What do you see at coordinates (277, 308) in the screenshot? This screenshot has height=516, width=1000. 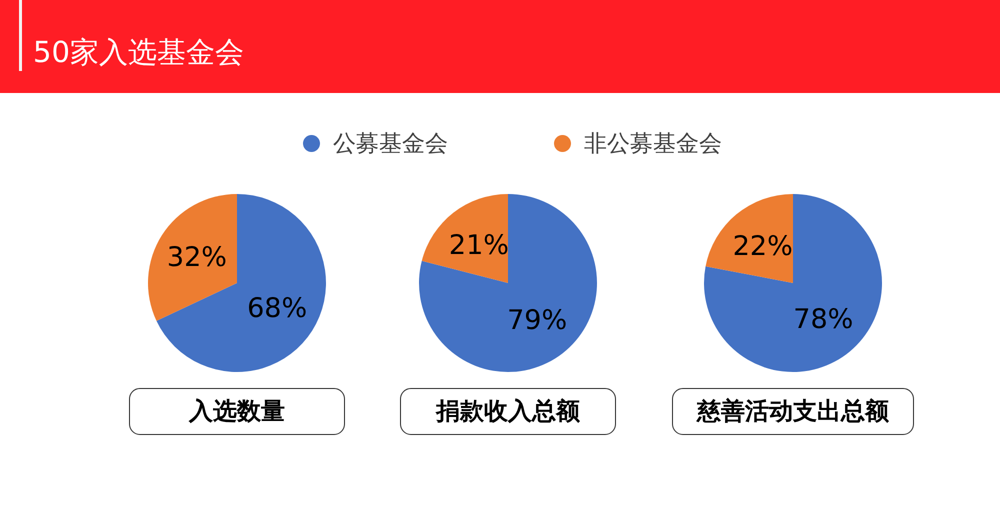 I see `data-label: 68%` at bounding box center [277, 308].